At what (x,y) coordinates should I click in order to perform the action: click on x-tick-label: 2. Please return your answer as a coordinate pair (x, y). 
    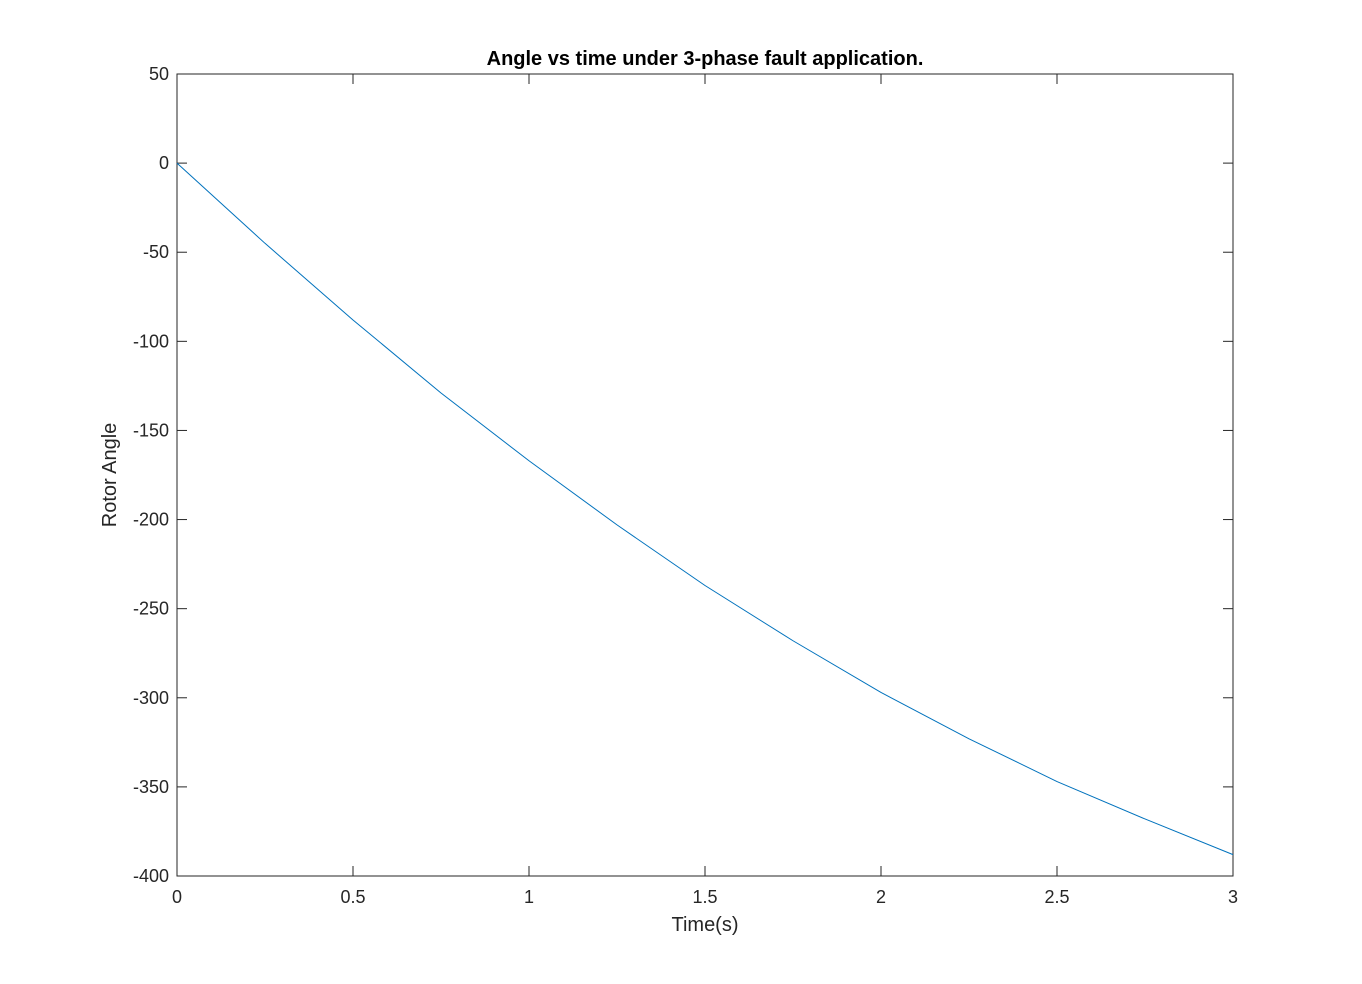
    Looking at the image, I should click on (881, 897).